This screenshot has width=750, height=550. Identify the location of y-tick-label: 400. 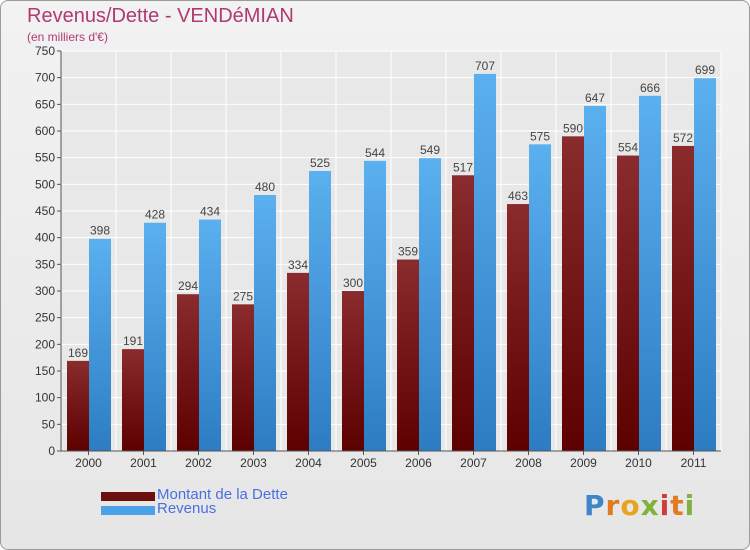
(45, 238).